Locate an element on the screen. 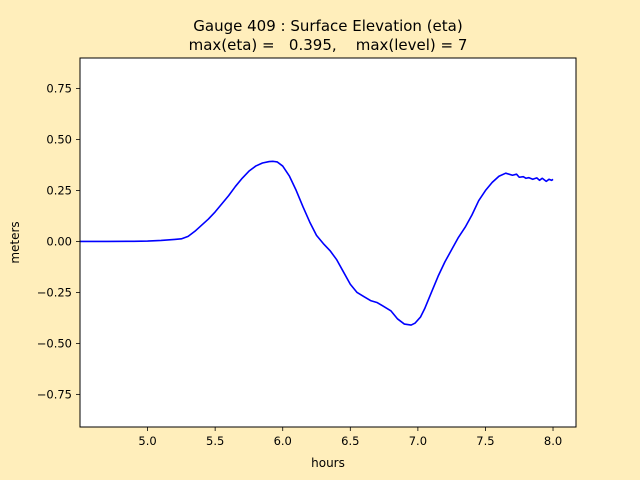  x-axis: 5.0 5.5 6.0 6.5 7.0 7.5 8.0 is located at coordinates (350, 437).